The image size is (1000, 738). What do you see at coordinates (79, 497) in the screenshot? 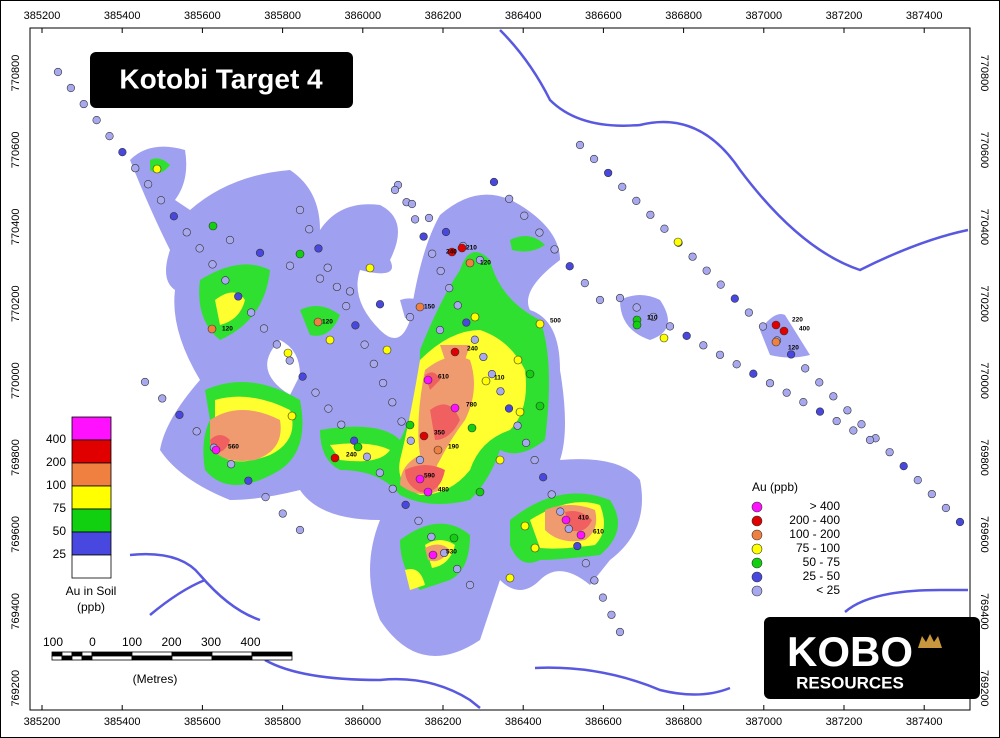
I see `color-scale: 400 200 100 75 50 25` at bounding box center [79, 497].